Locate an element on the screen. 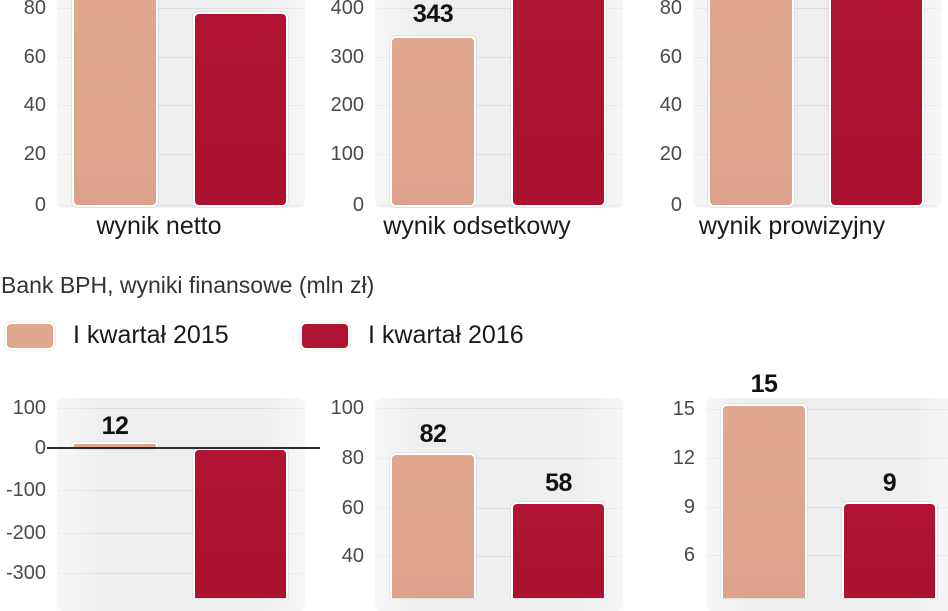 The height and width of the screenshot is (611, 948). legend-item-2015: I kwartał 2015 is located at coordinates (130, 338).